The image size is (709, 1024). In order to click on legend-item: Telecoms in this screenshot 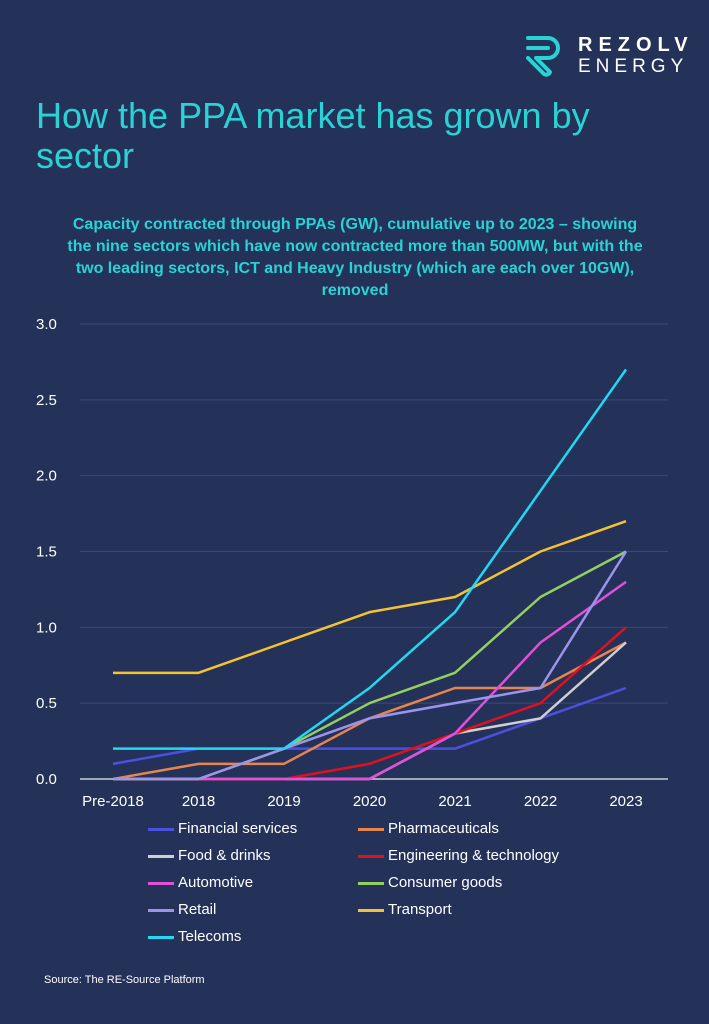, I will do `click(194, 936)`.